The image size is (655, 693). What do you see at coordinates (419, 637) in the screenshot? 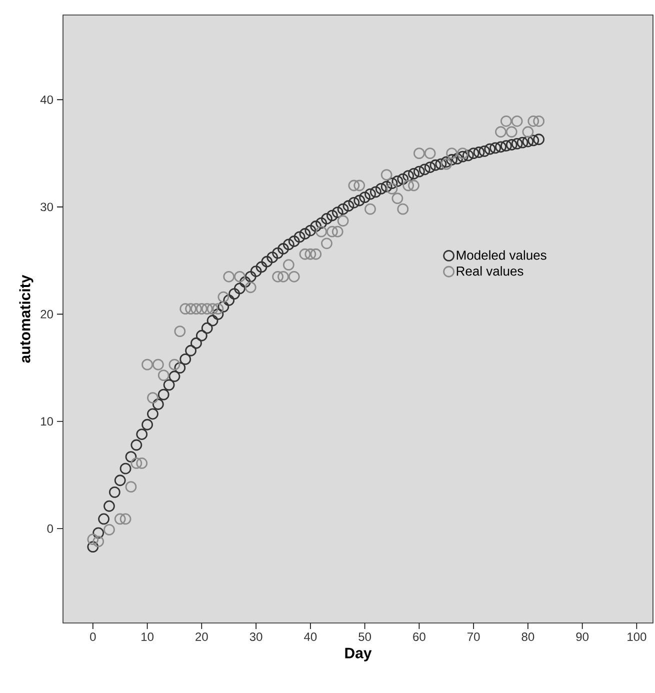
I see `x-tick-label: 60` at bounding box center [419, 637].